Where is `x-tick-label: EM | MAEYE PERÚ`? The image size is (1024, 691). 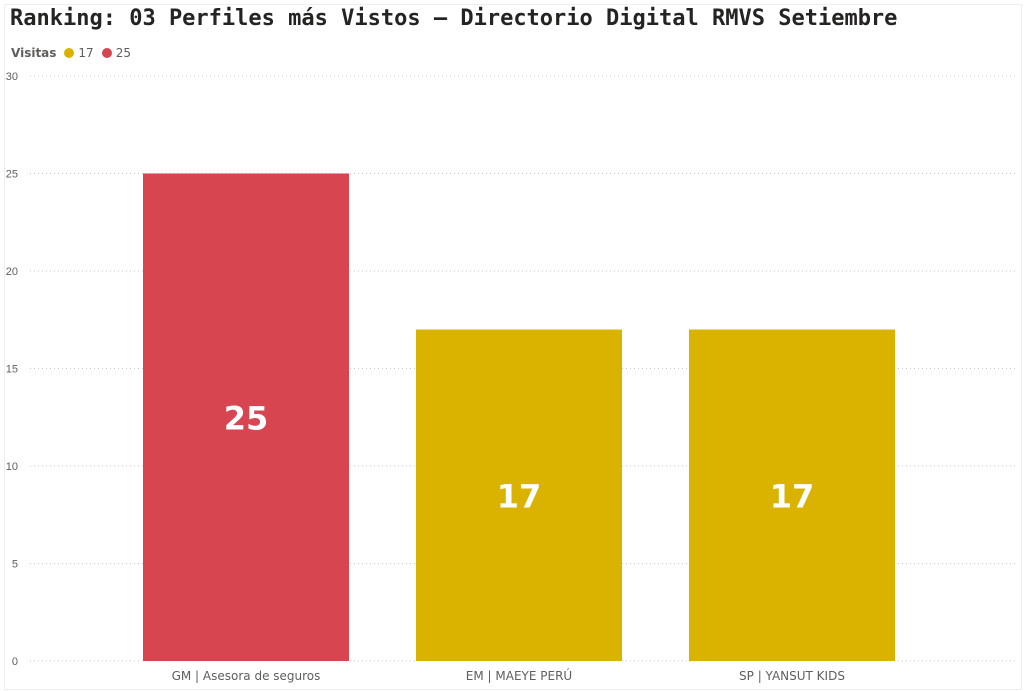 x-tick-label: EM | MAEYE PERÚ is located at coordinates (519, 675).